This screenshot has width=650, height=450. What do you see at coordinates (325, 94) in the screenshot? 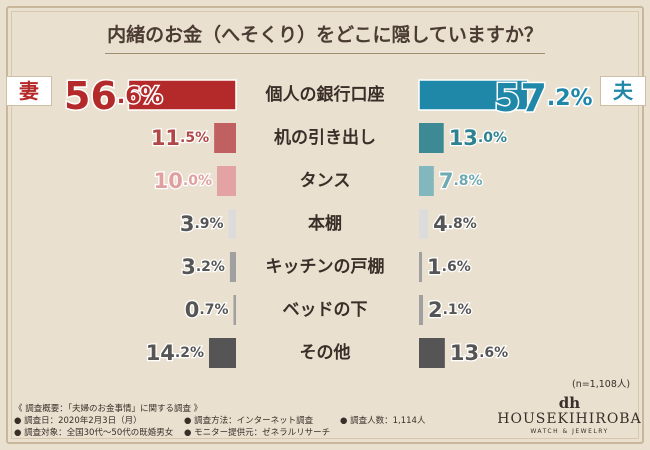
I see `category-label-0: 個人の銀行口座` at bounding box center [325, 94].